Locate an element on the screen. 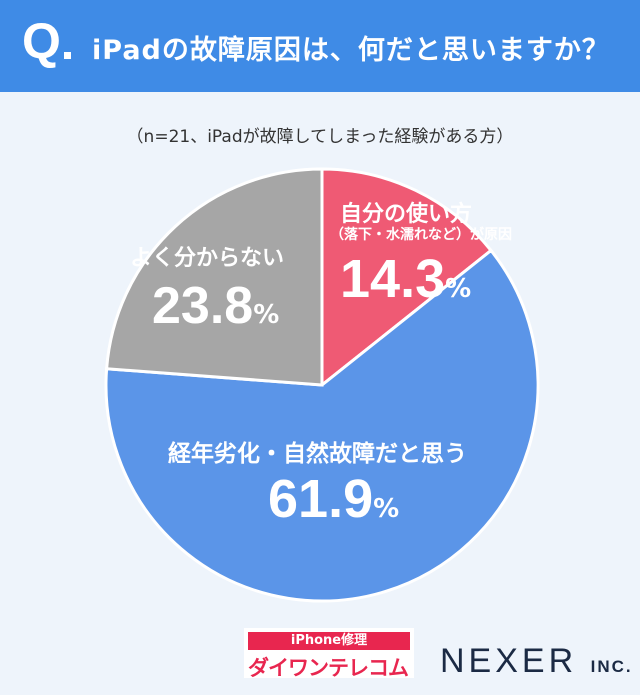  slice-value-aging: 61.9 is located at coordinates (321, 499).